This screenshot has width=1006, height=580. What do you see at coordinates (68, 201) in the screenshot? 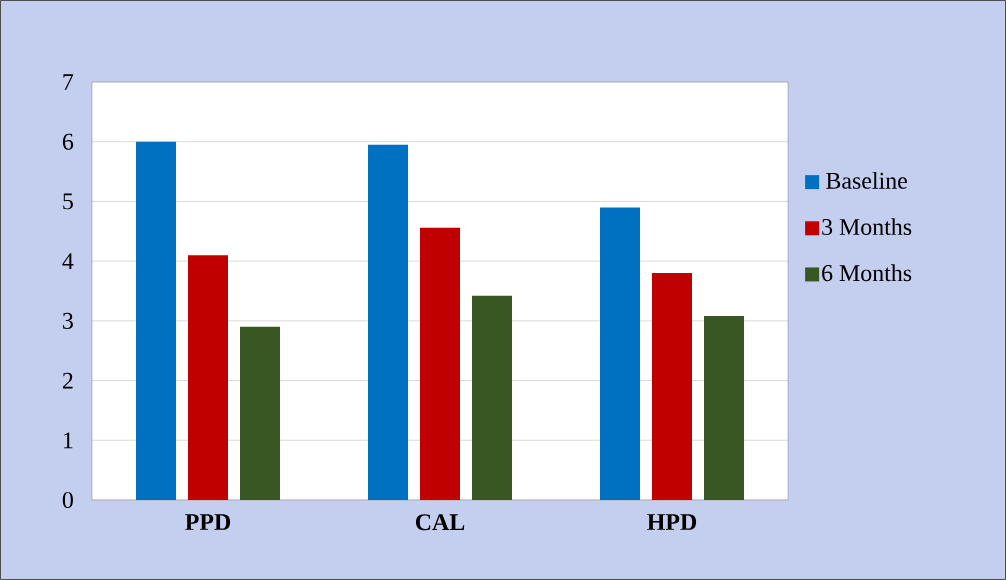
I see `y-tick-label: 5` at bounding box center [68, 201].